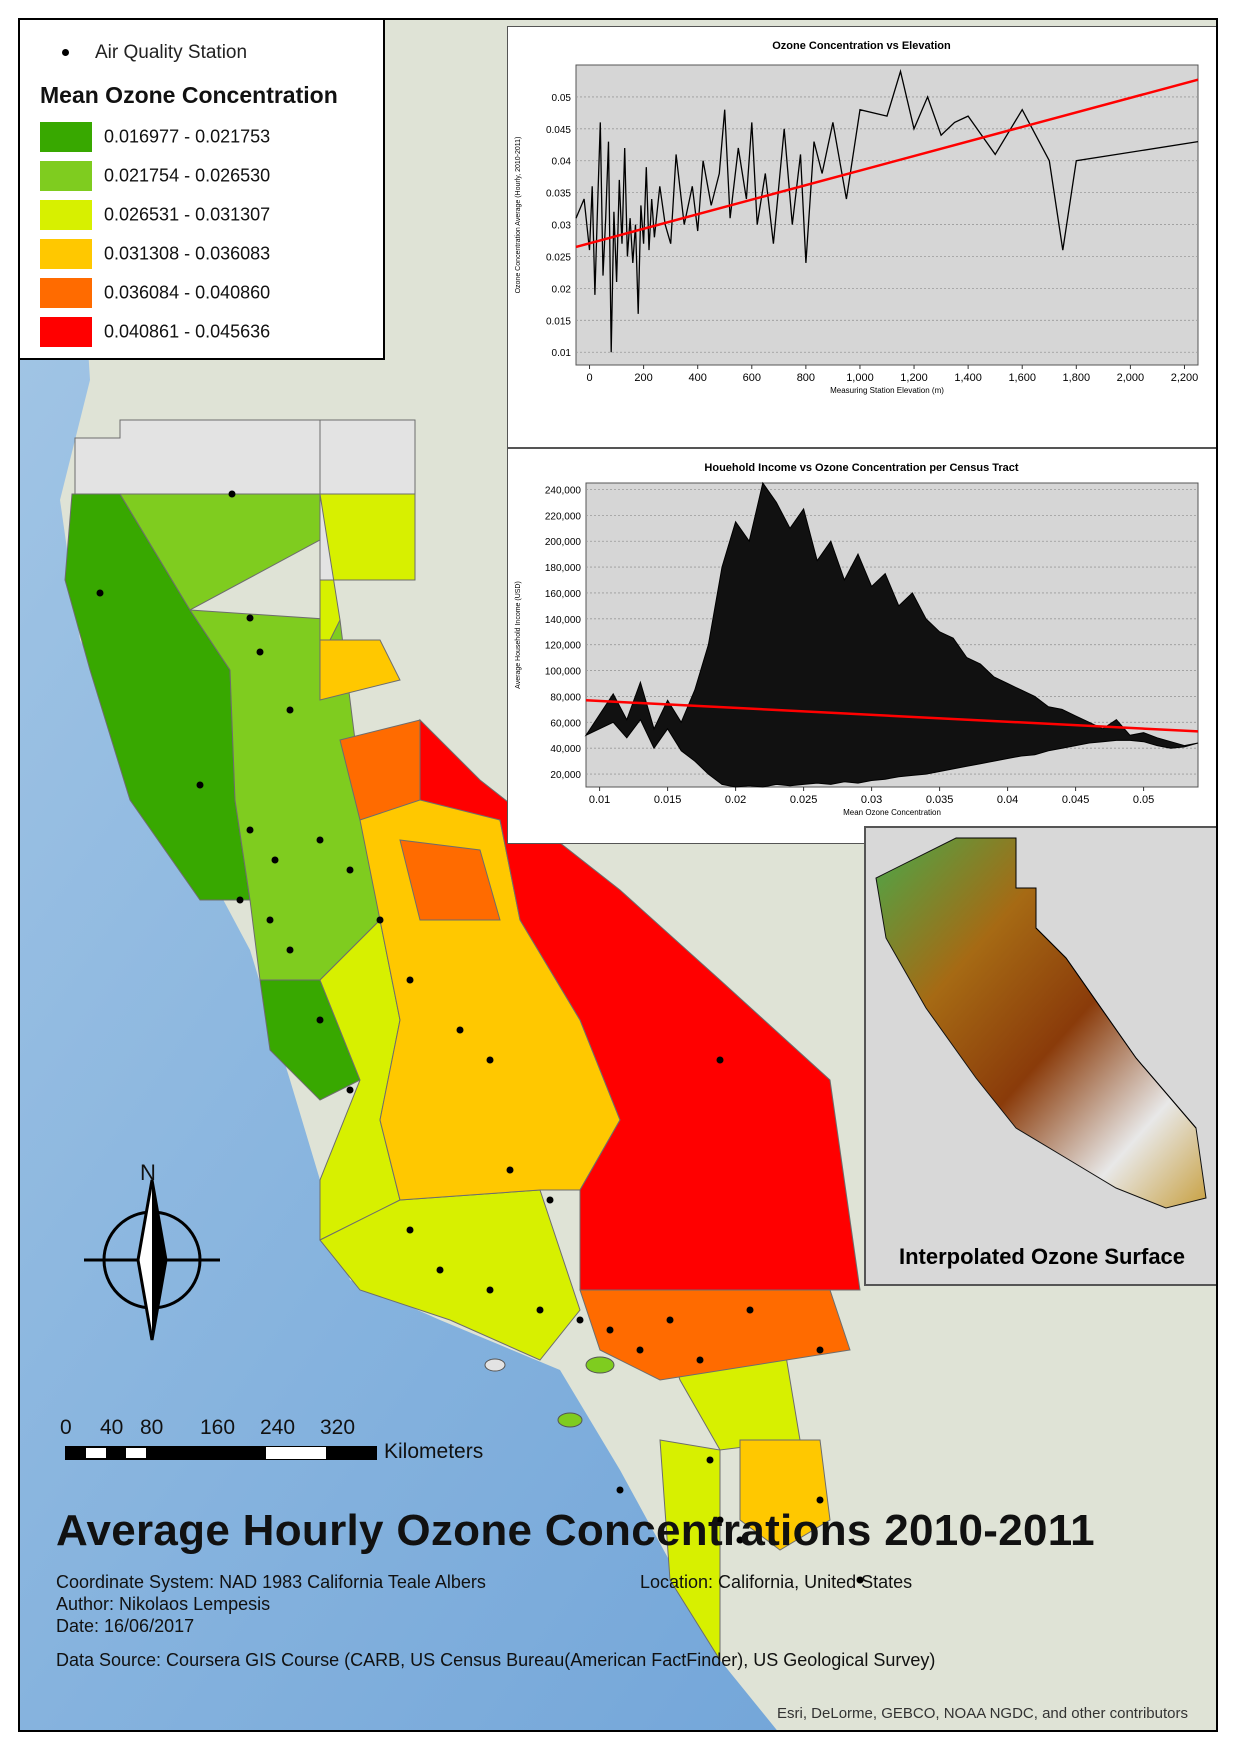 The width and height of the screenshot is (1241, 1754). What do you see at coordinates (152, 1260) in the screenshot?
I see `north-arrow` at bounding box center [152, 1260].